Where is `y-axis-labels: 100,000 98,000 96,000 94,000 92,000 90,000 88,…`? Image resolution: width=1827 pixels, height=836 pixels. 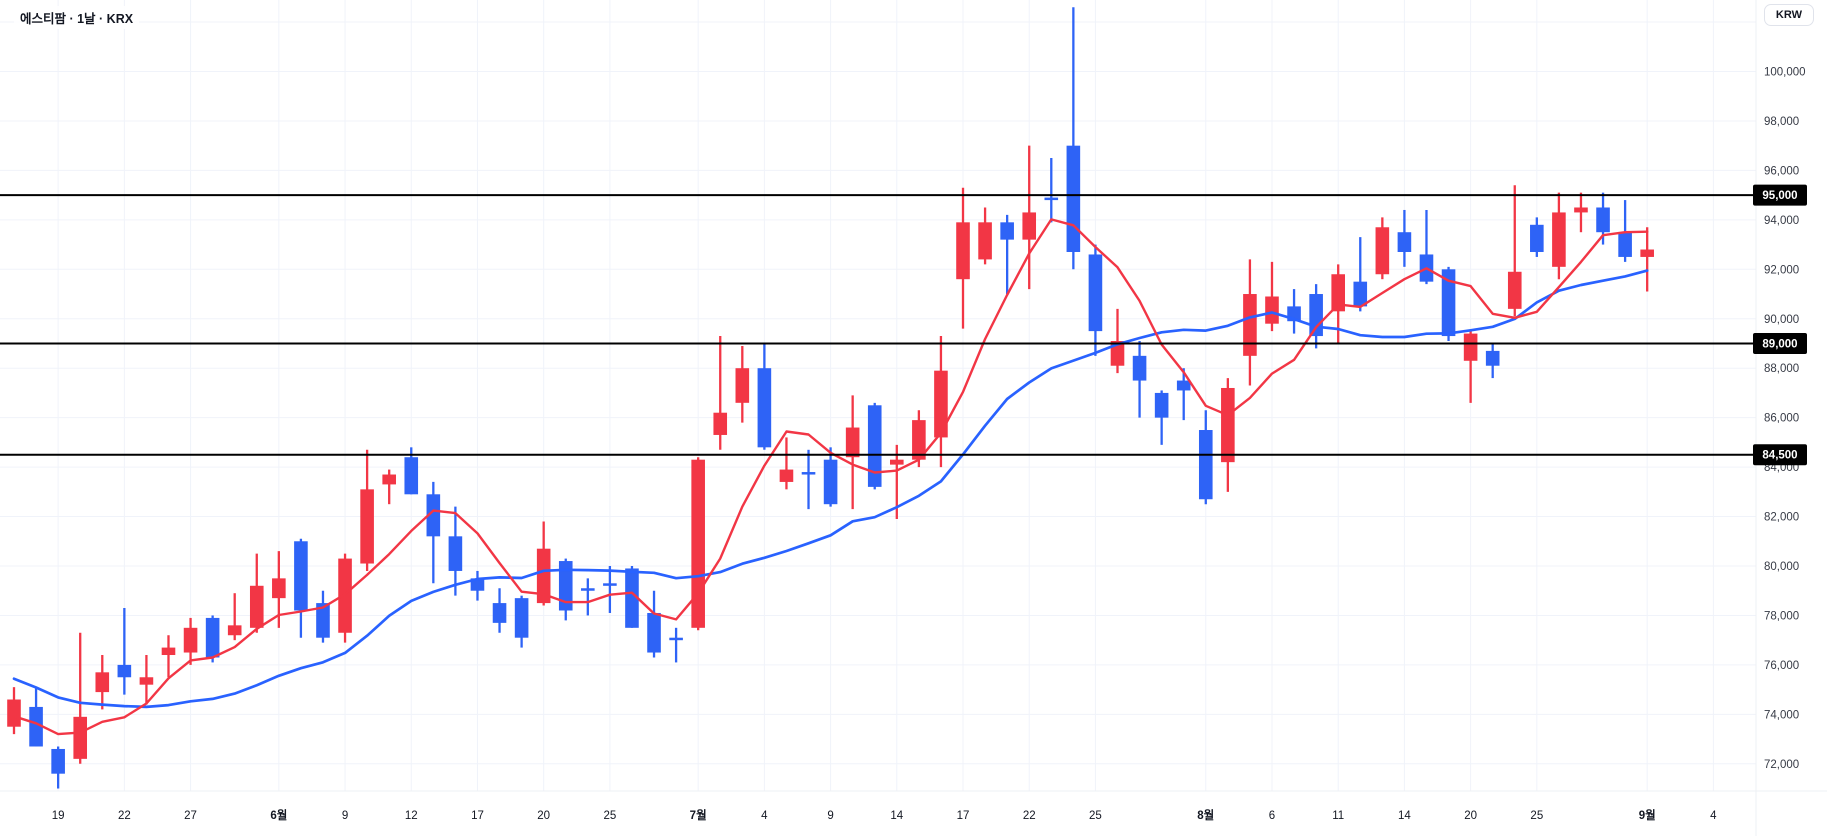
y-axis-labels: 100,000 98,000 96,000 94,000 92,000 90,000 88,… is located at coordinates (1785, 419).